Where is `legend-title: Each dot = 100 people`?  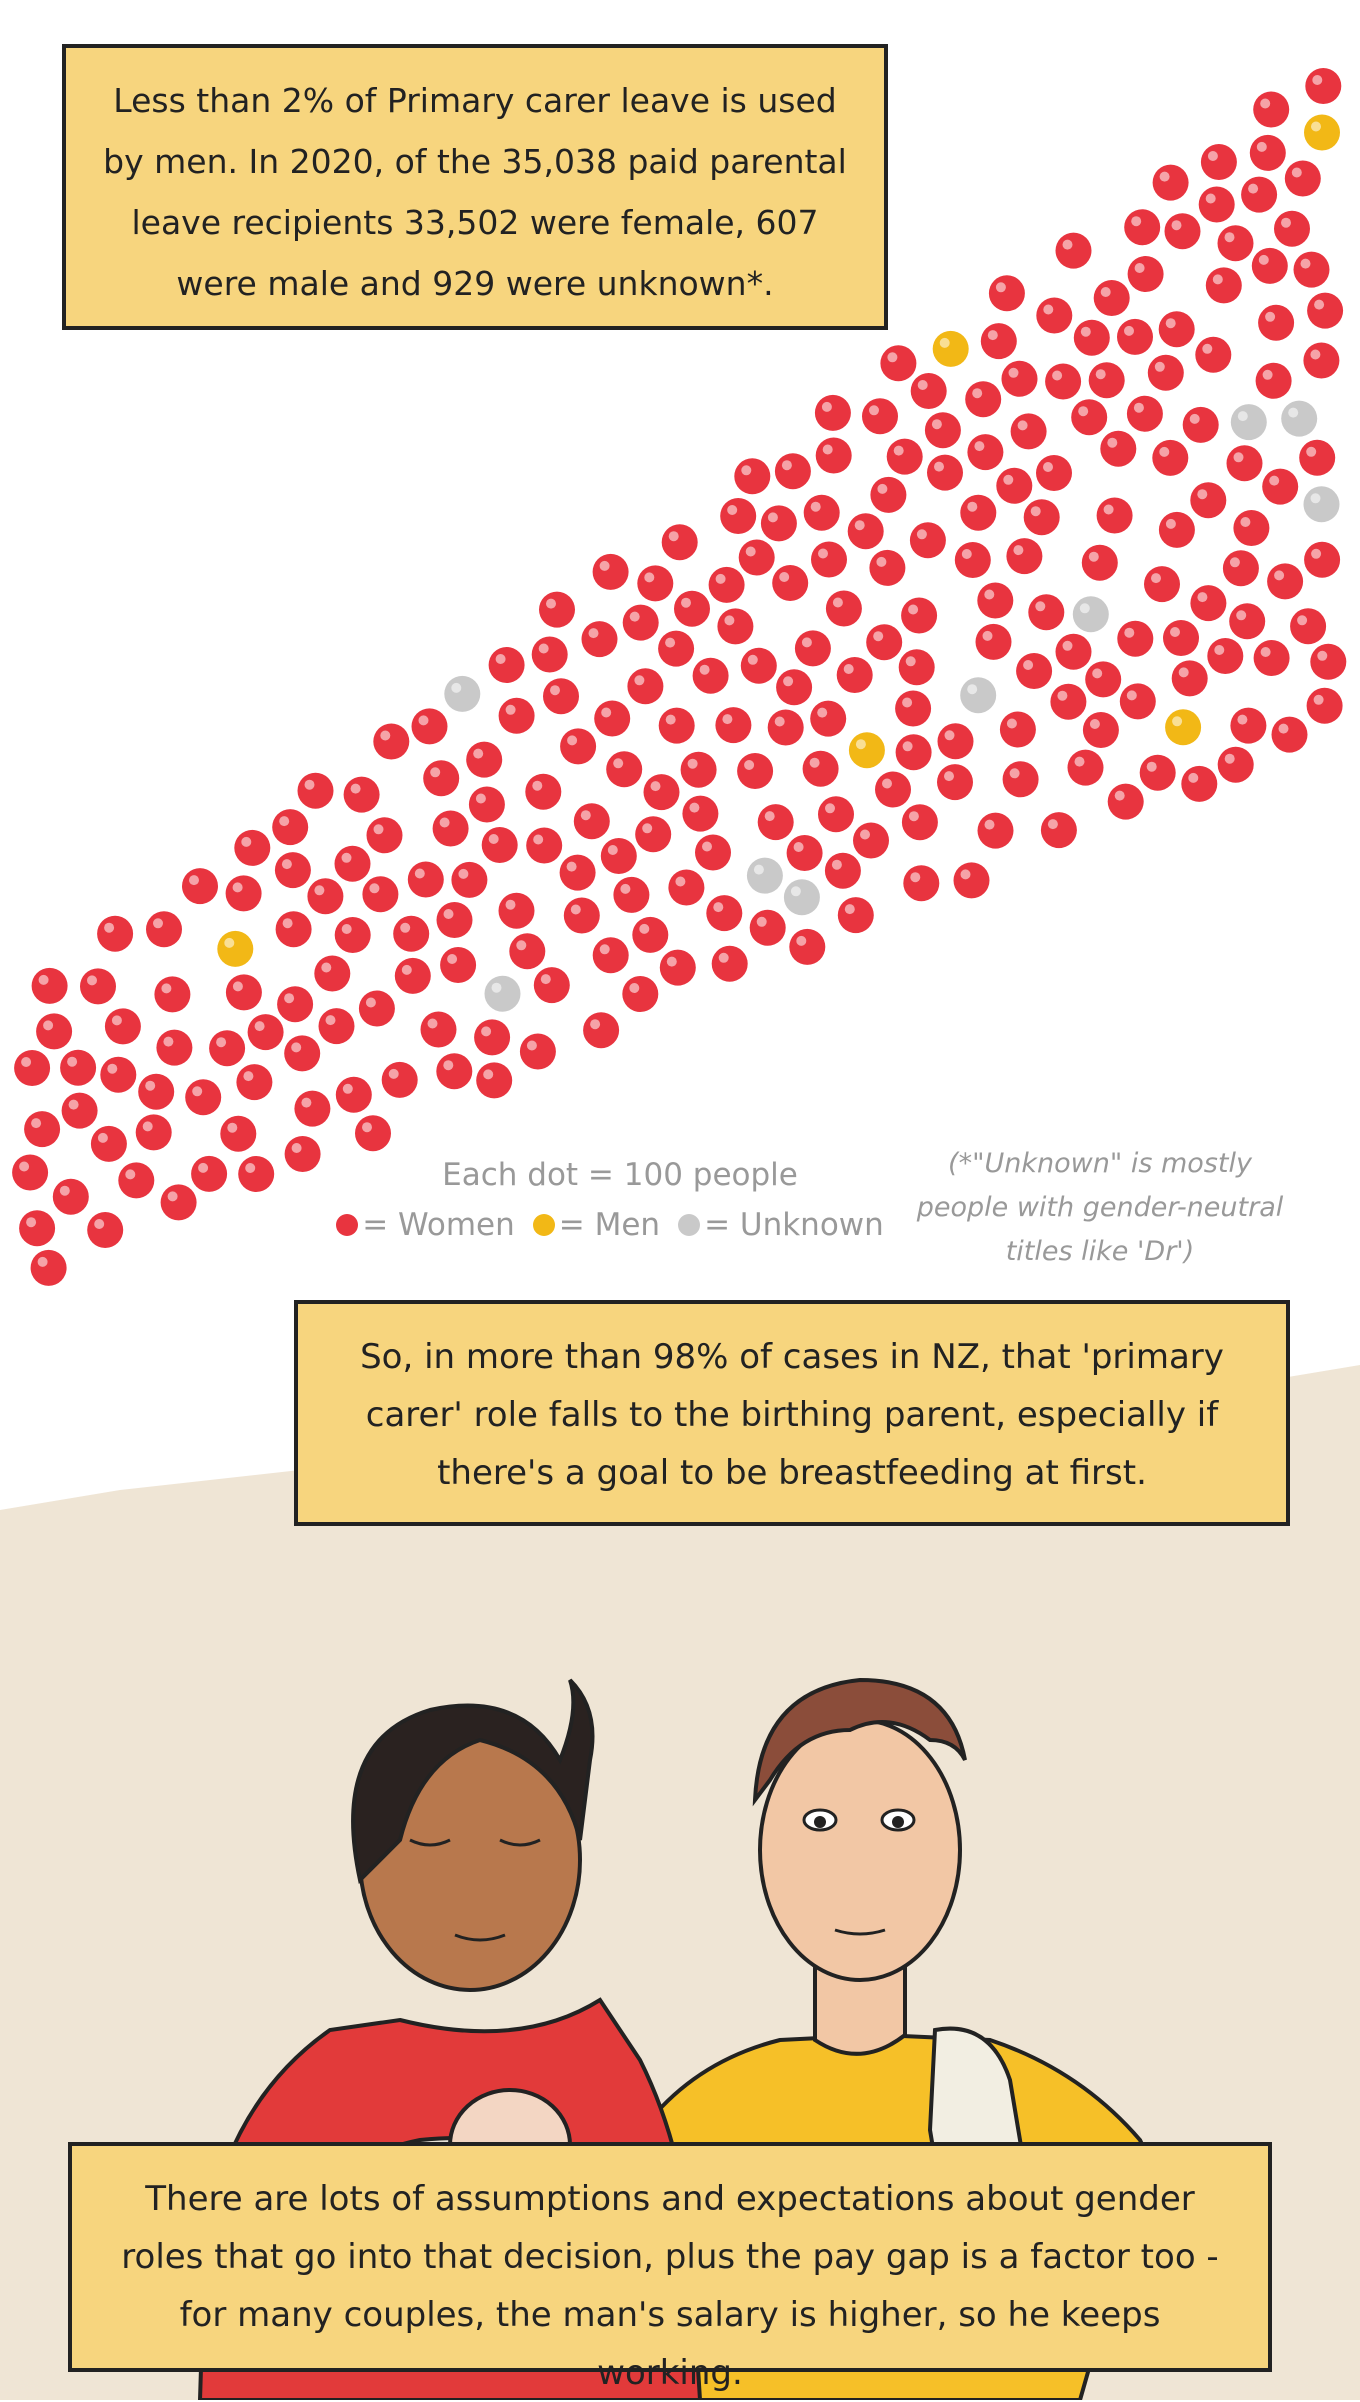
legend-title: Each dot = 100 people is located at coordinates (620, 1175).